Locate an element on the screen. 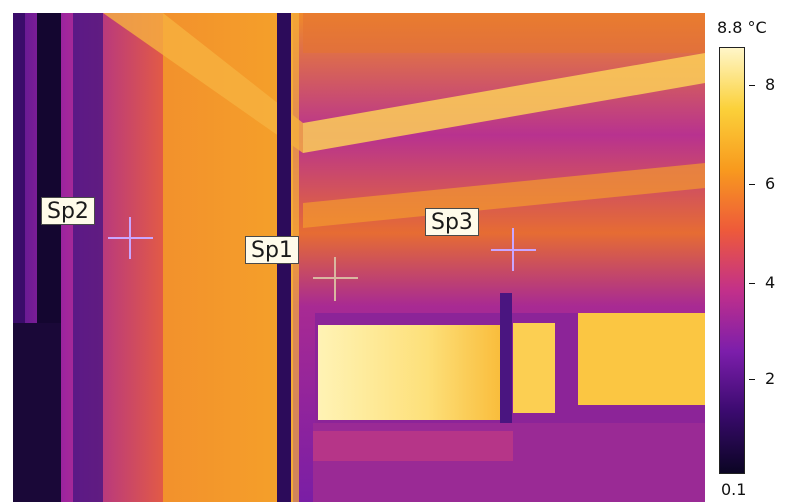 Image resolution: width=802 pixels, height=502 pixels. scale-unit: °C is located at coordinates (757, 27).